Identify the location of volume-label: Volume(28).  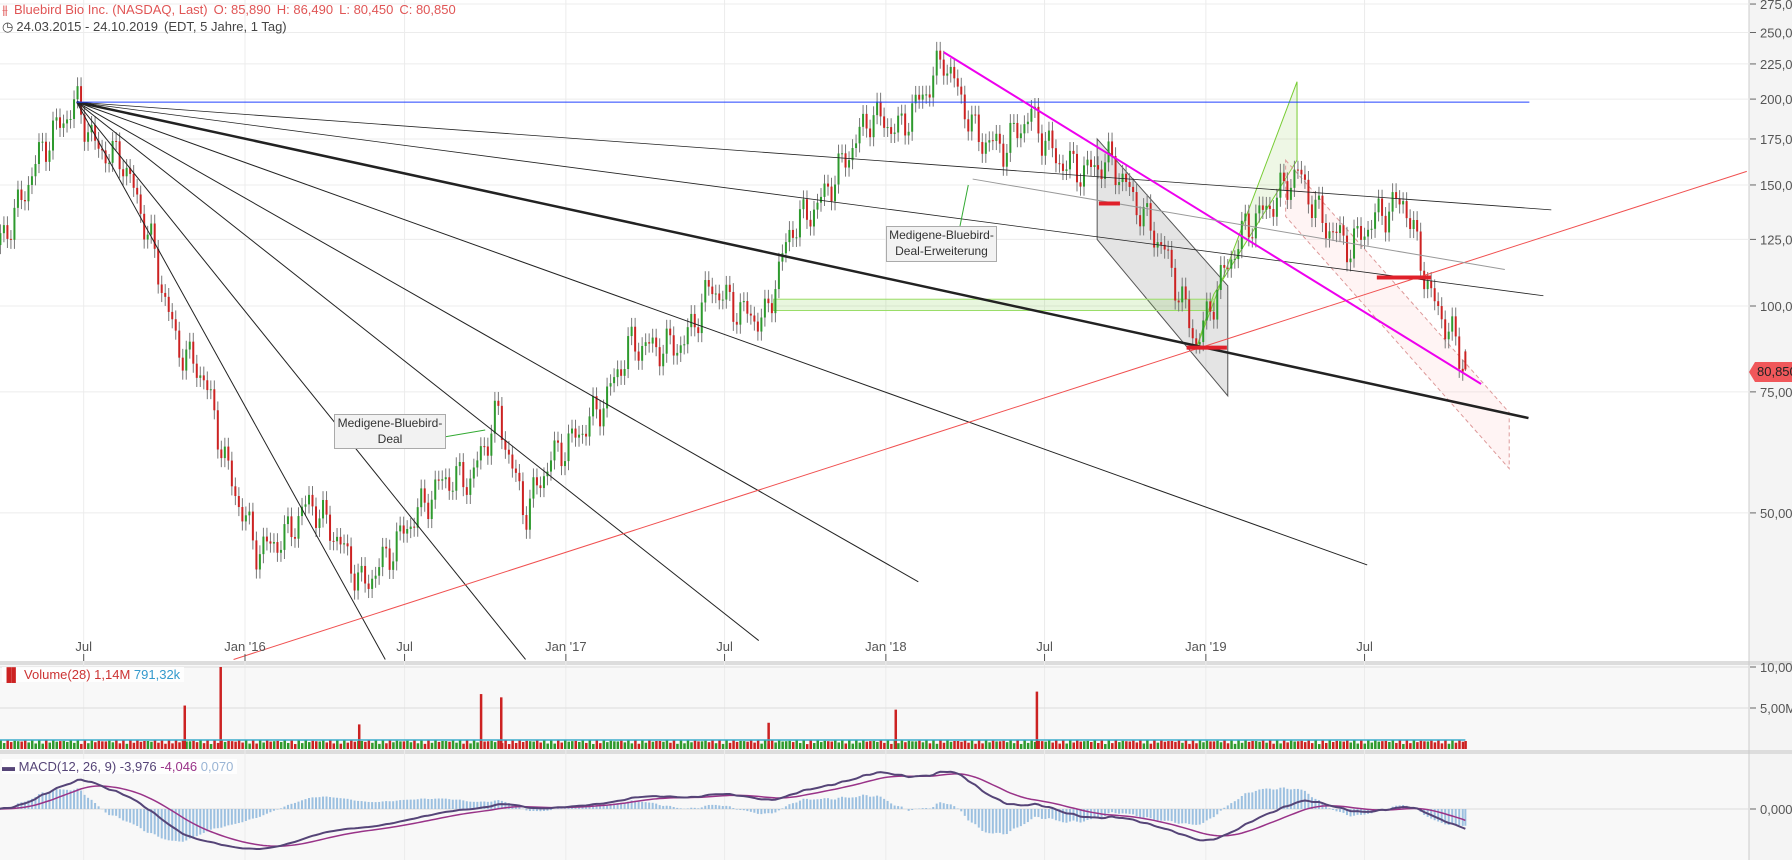
(57, 674).